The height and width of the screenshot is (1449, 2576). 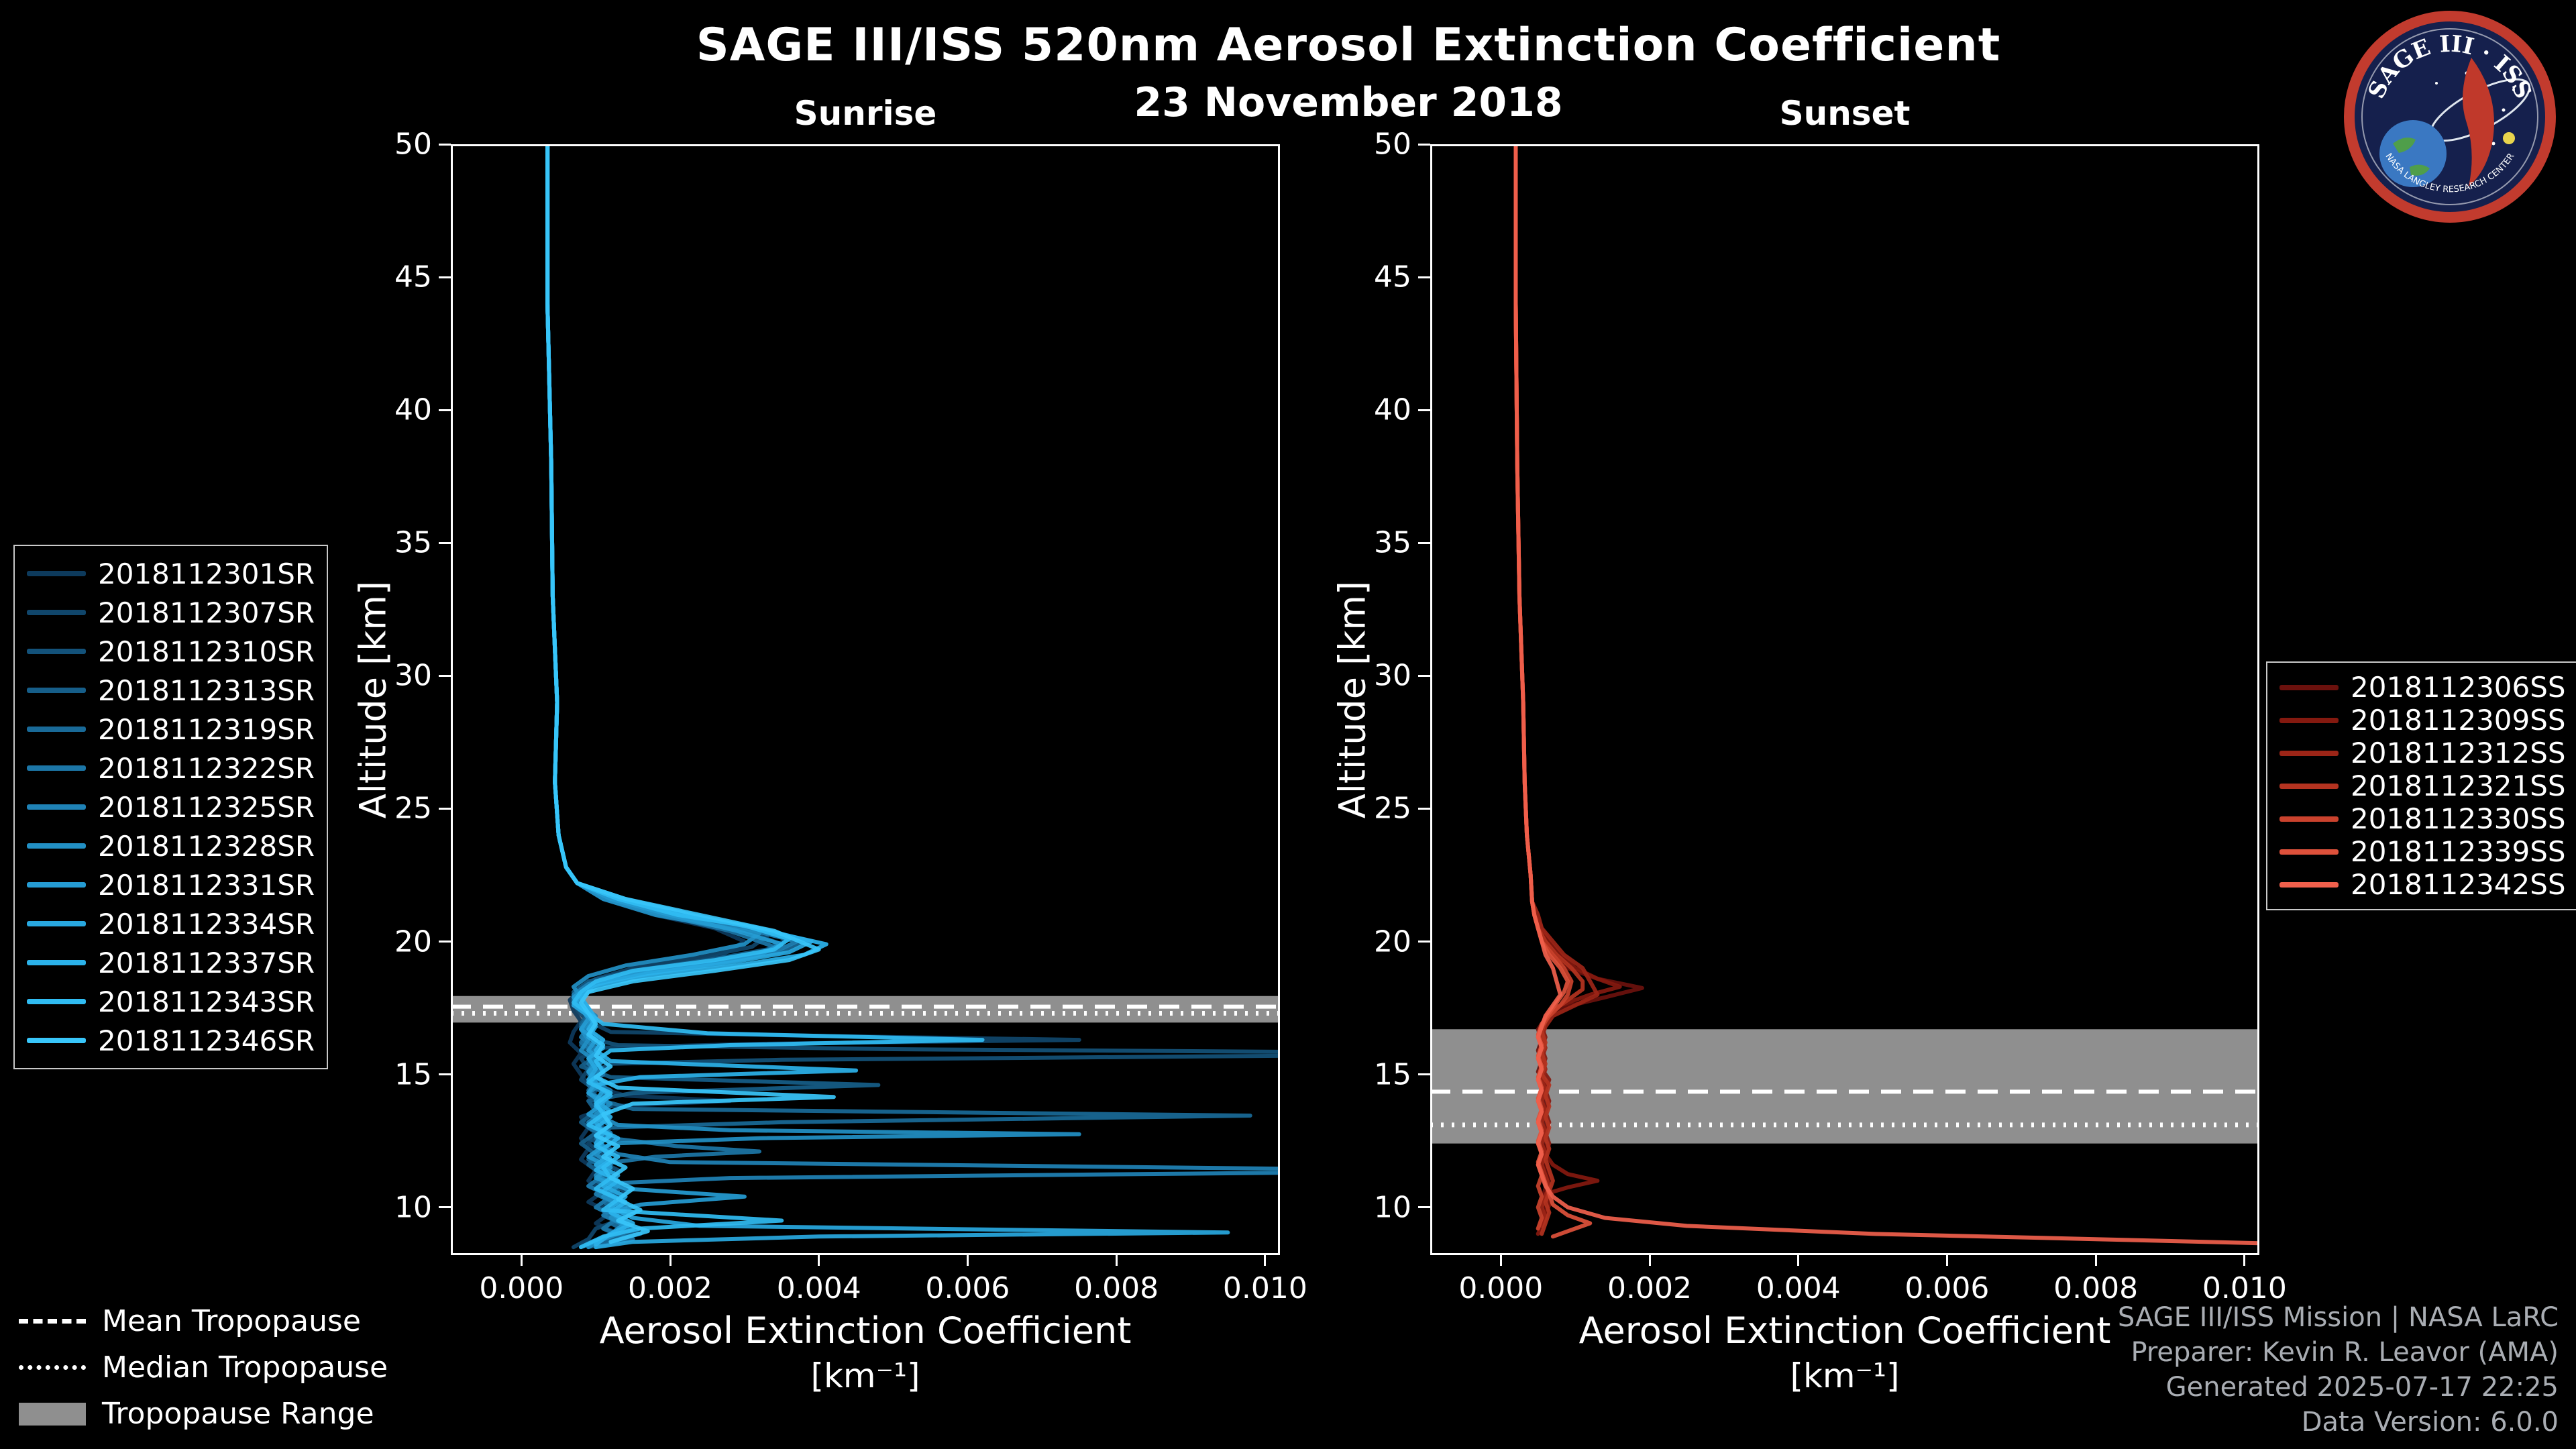 I want to click on legend-label: 2018112331SR, so click(x=206, y=885).